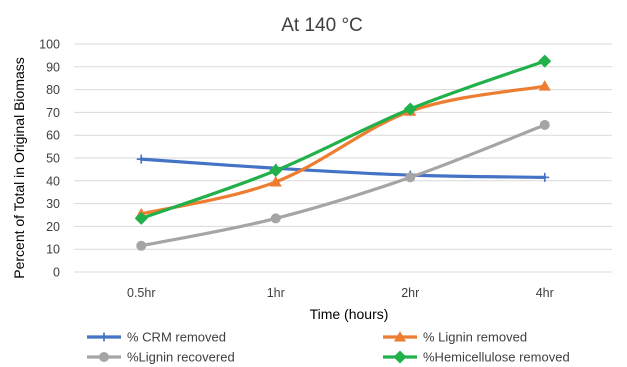  What do you see at coordinates (53, 250) in the screenshot?
I see `y-tick-label: 10` at bounding box center [53, 250].